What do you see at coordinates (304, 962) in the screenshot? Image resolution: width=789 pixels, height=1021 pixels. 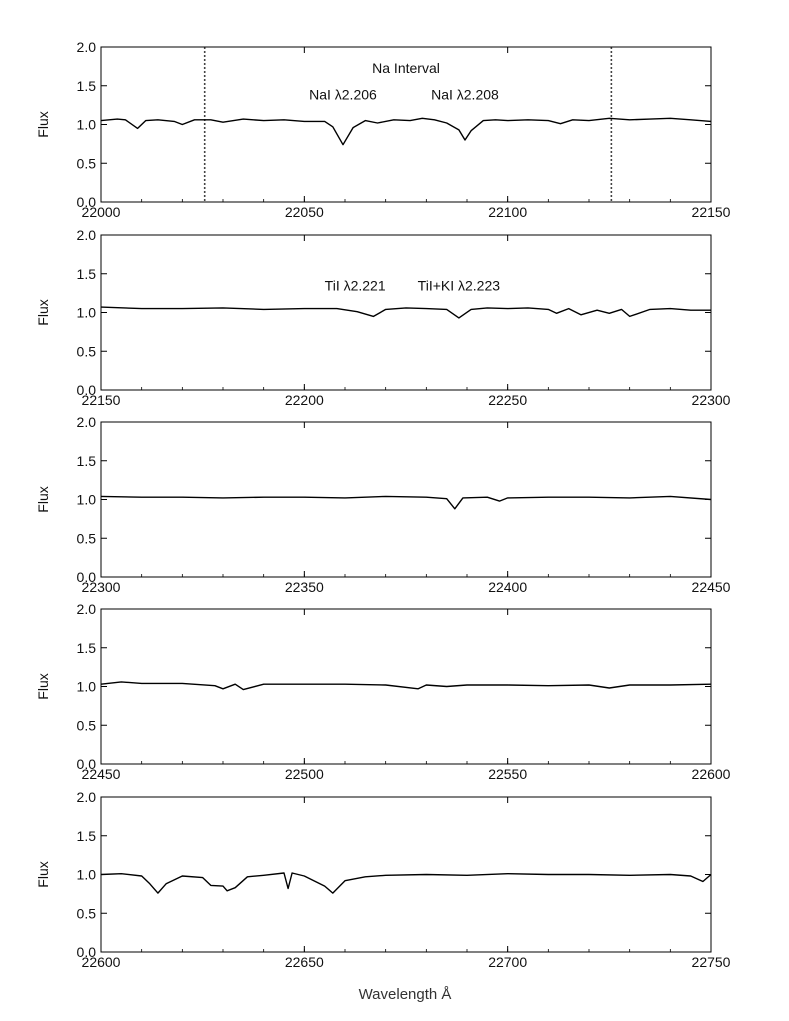 I see `x-tick-label: 22650` at bounding box center [304, 962].